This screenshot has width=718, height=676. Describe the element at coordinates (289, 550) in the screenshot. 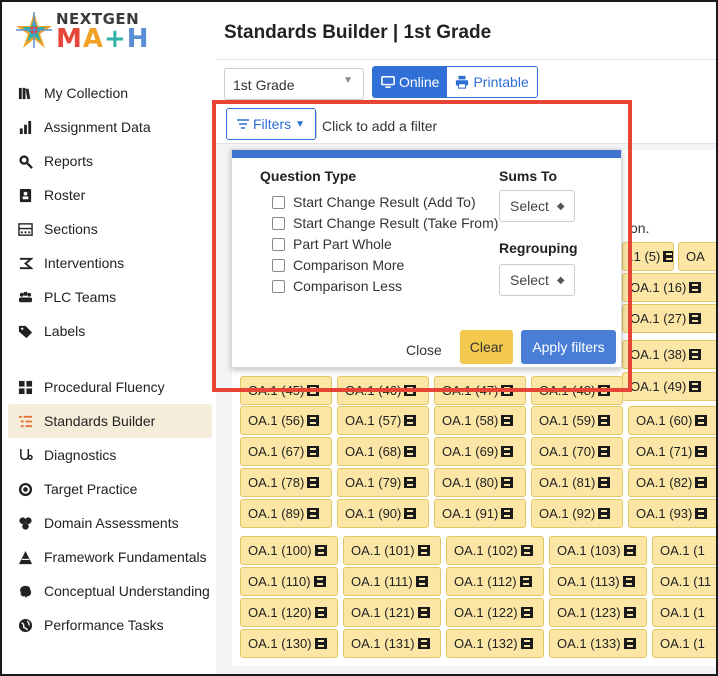

I see `standard-tag: OA.1 (100)` at that location.